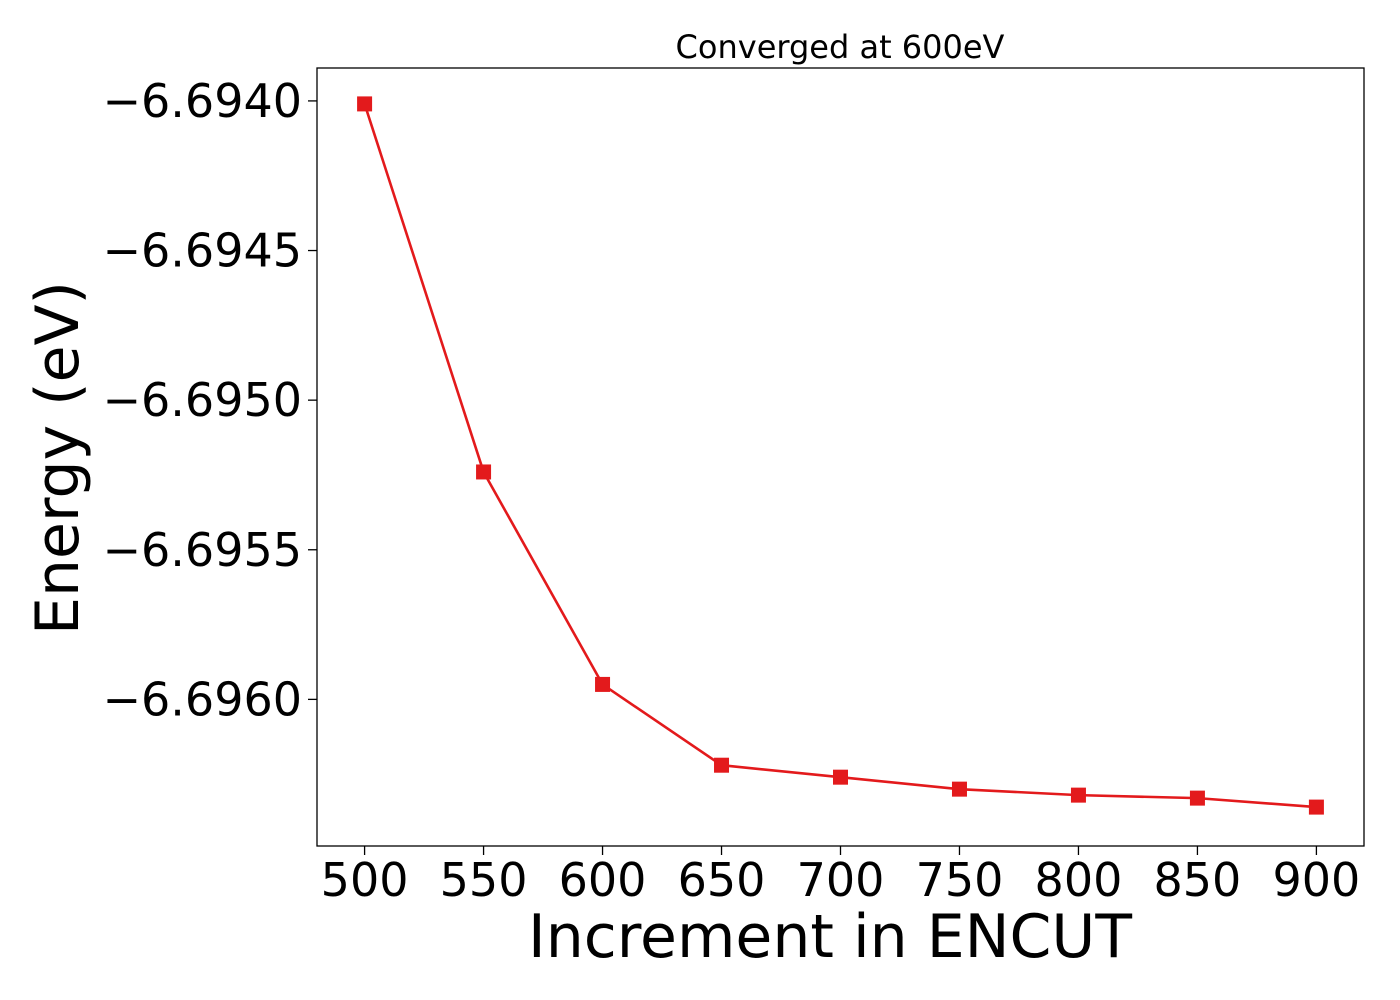  I want to click on y-axis-ticks: −6.6940 −6.6945 −6.6950 −6.6955 −6.6960, so click(210, 400).